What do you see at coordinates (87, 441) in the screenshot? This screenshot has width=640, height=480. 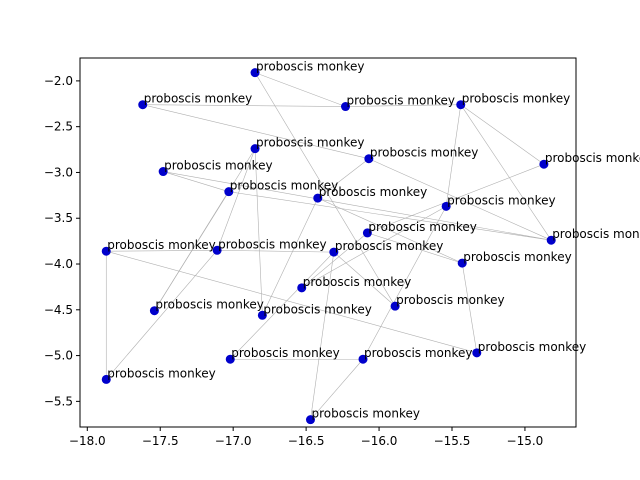 I see `x-tick-label: −18.0` at bounding box center [87, 441].